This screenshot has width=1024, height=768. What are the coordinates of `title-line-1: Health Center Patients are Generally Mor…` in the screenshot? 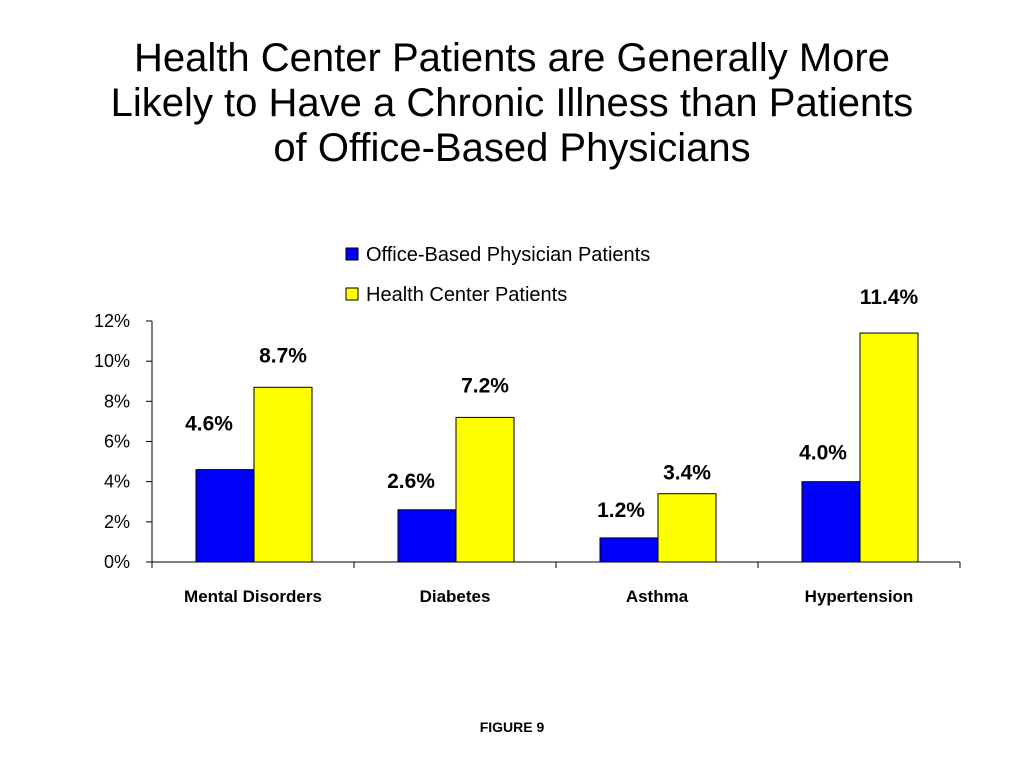 It's located at (512, 58).